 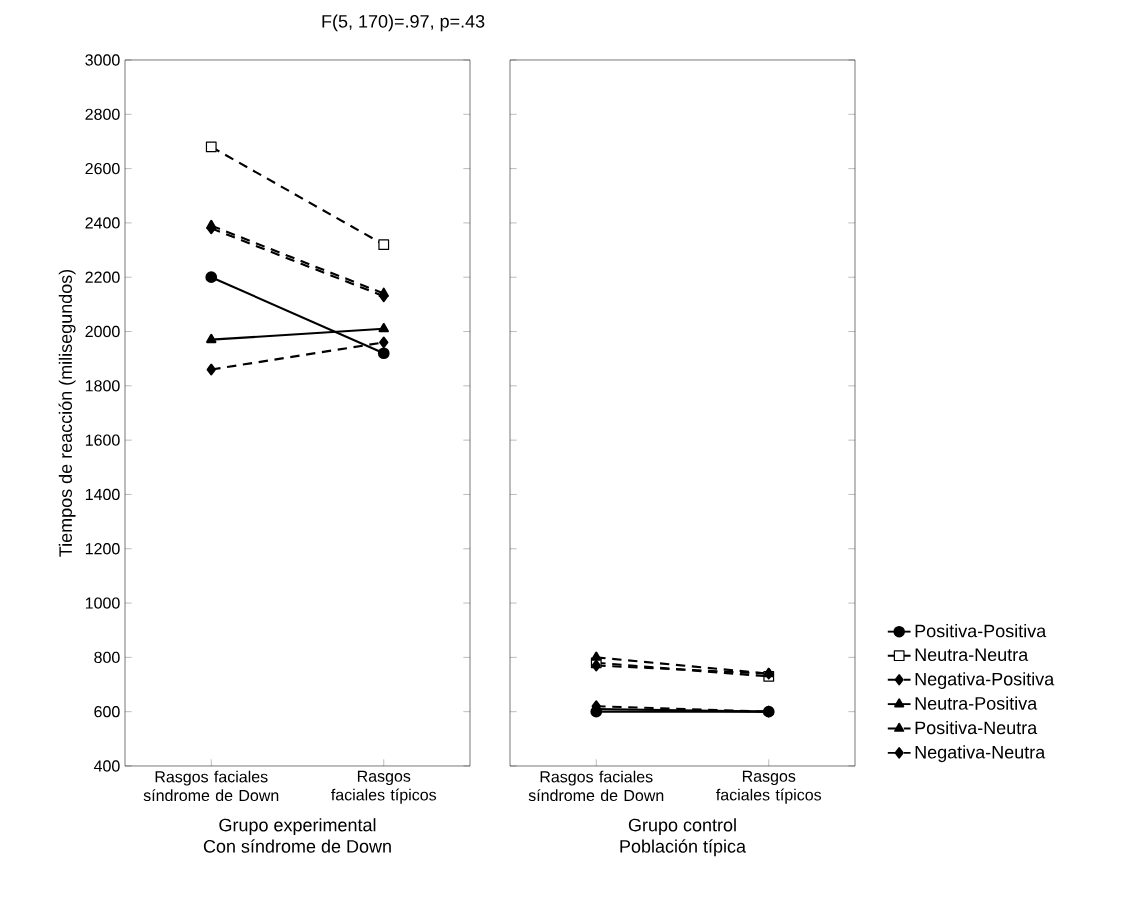 What do you see at coordinates (972, 655) in the screenshot?
I see `legend-label: Neutra-Neutra` at bounding box center [972, 655].